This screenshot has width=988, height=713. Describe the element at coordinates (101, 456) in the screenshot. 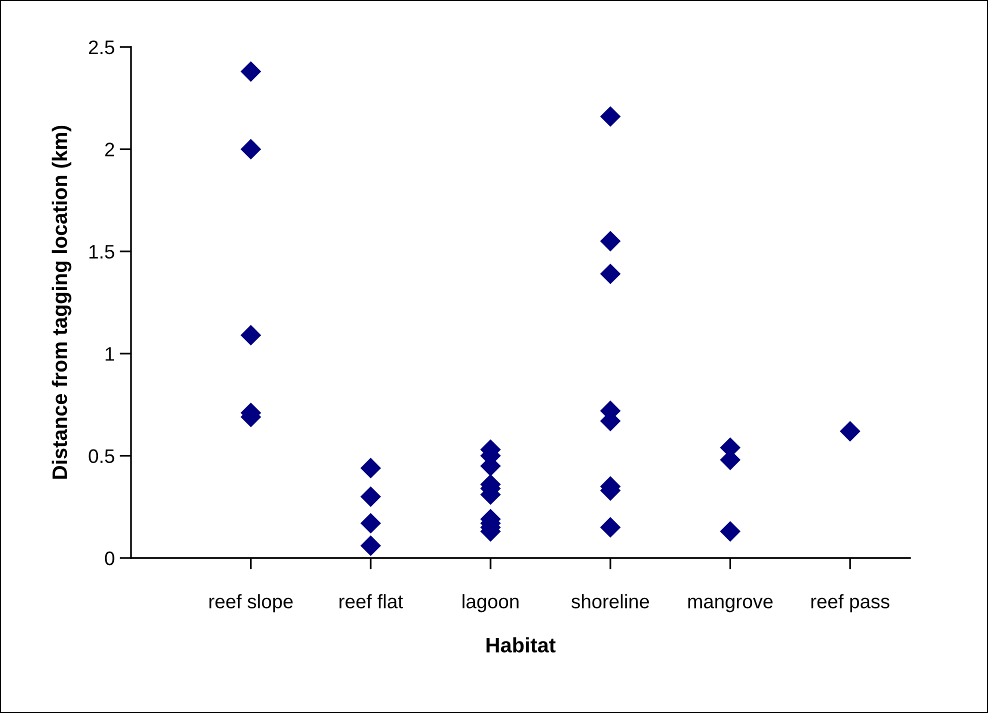

I see `y-tick-label: 0.5` at that location.